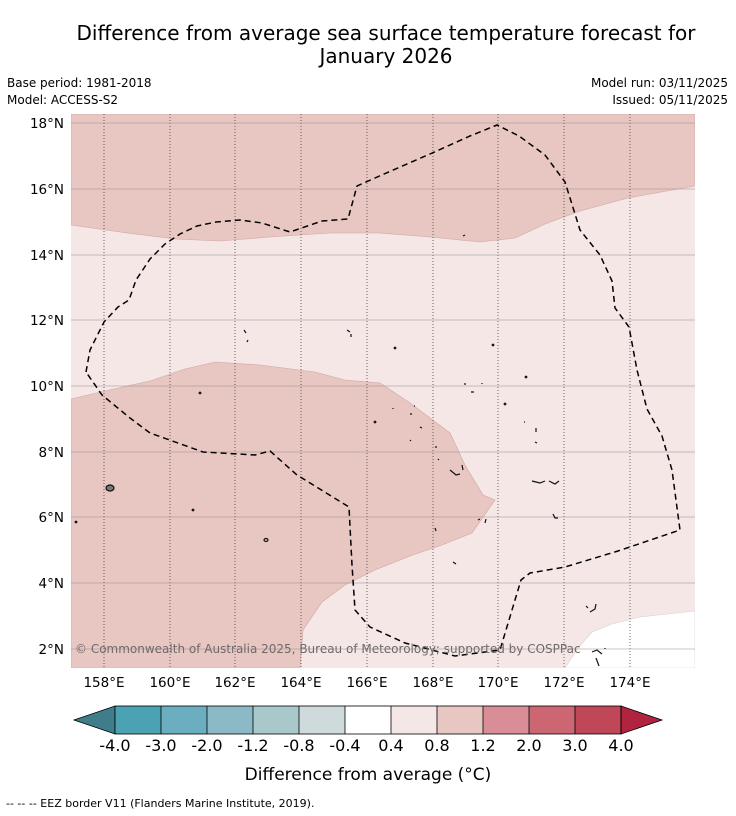  Describe the element at coordinates (659, 83) in the screenshot. I see `model-run: Model run: 03/11/2025` at that location.